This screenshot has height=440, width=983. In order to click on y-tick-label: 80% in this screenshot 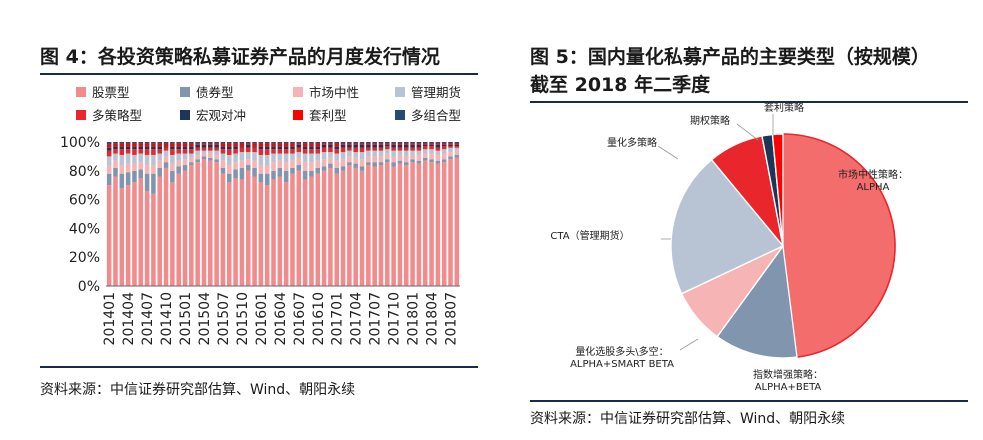, I will do `click(84, 172)`.